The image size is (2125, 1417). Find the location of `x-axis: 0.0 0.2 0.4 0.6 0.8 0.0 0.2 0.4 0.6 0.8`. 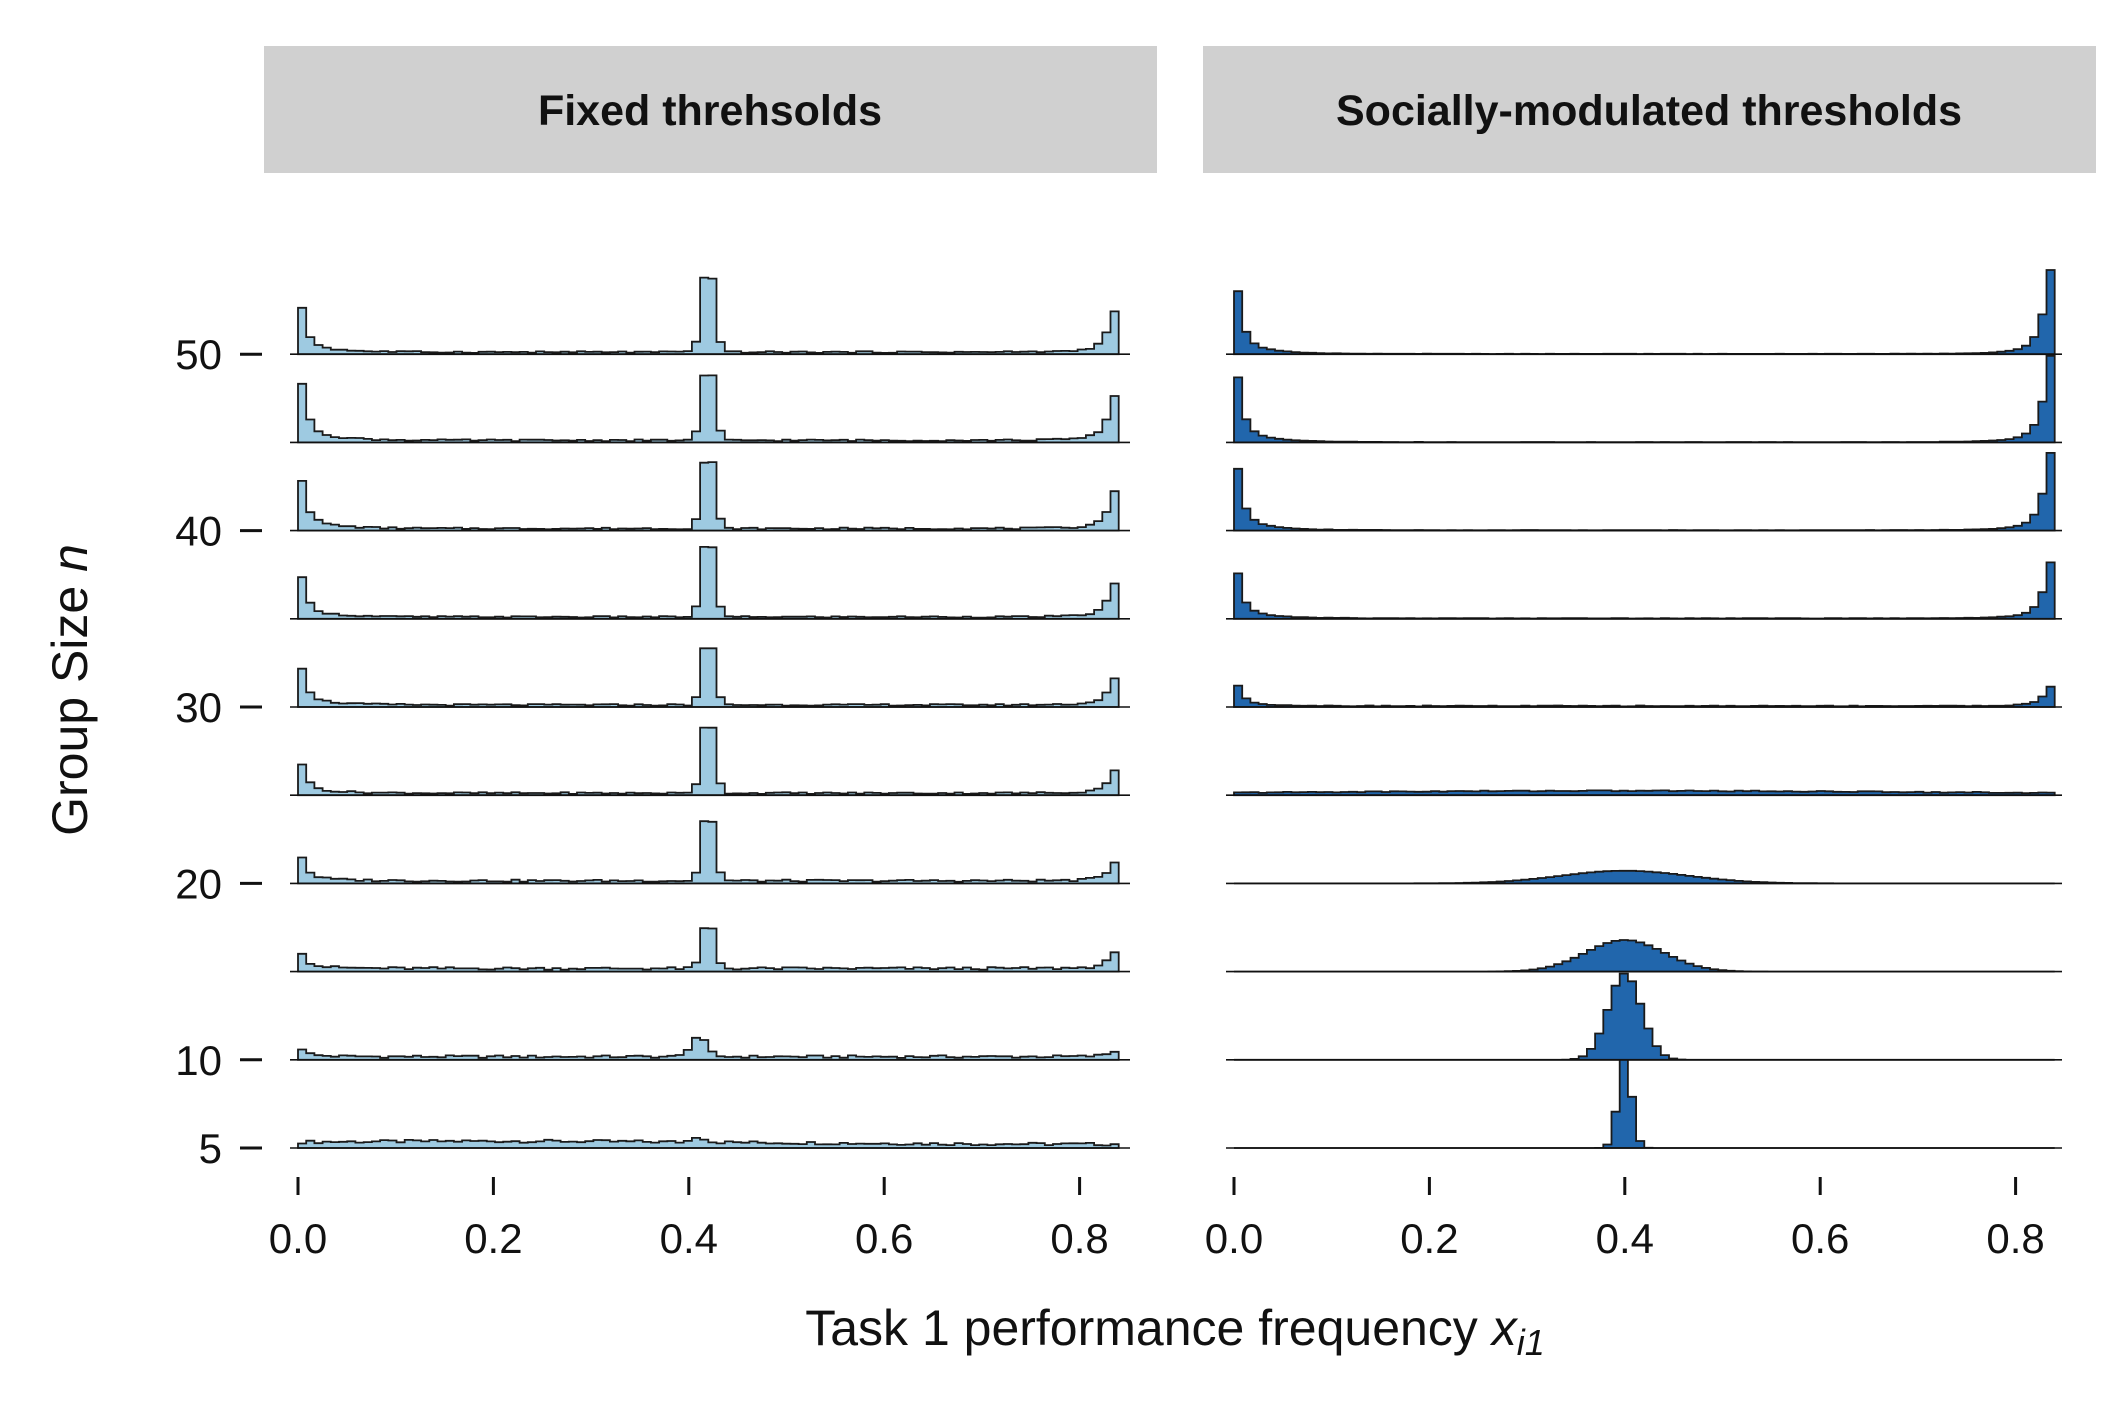

x-axis: 0.0 0.2 0.4 0.6 0.8 0.0 0.2 0.4 0.6 0.8 is located at coordinates (1157, 1219).